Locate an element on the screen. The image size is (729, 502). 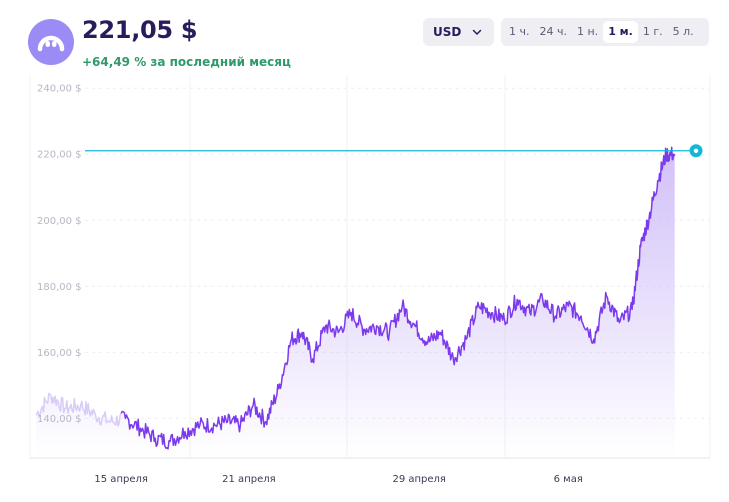
price-change-value: +64,49 % is located at coordinates (114, 62).